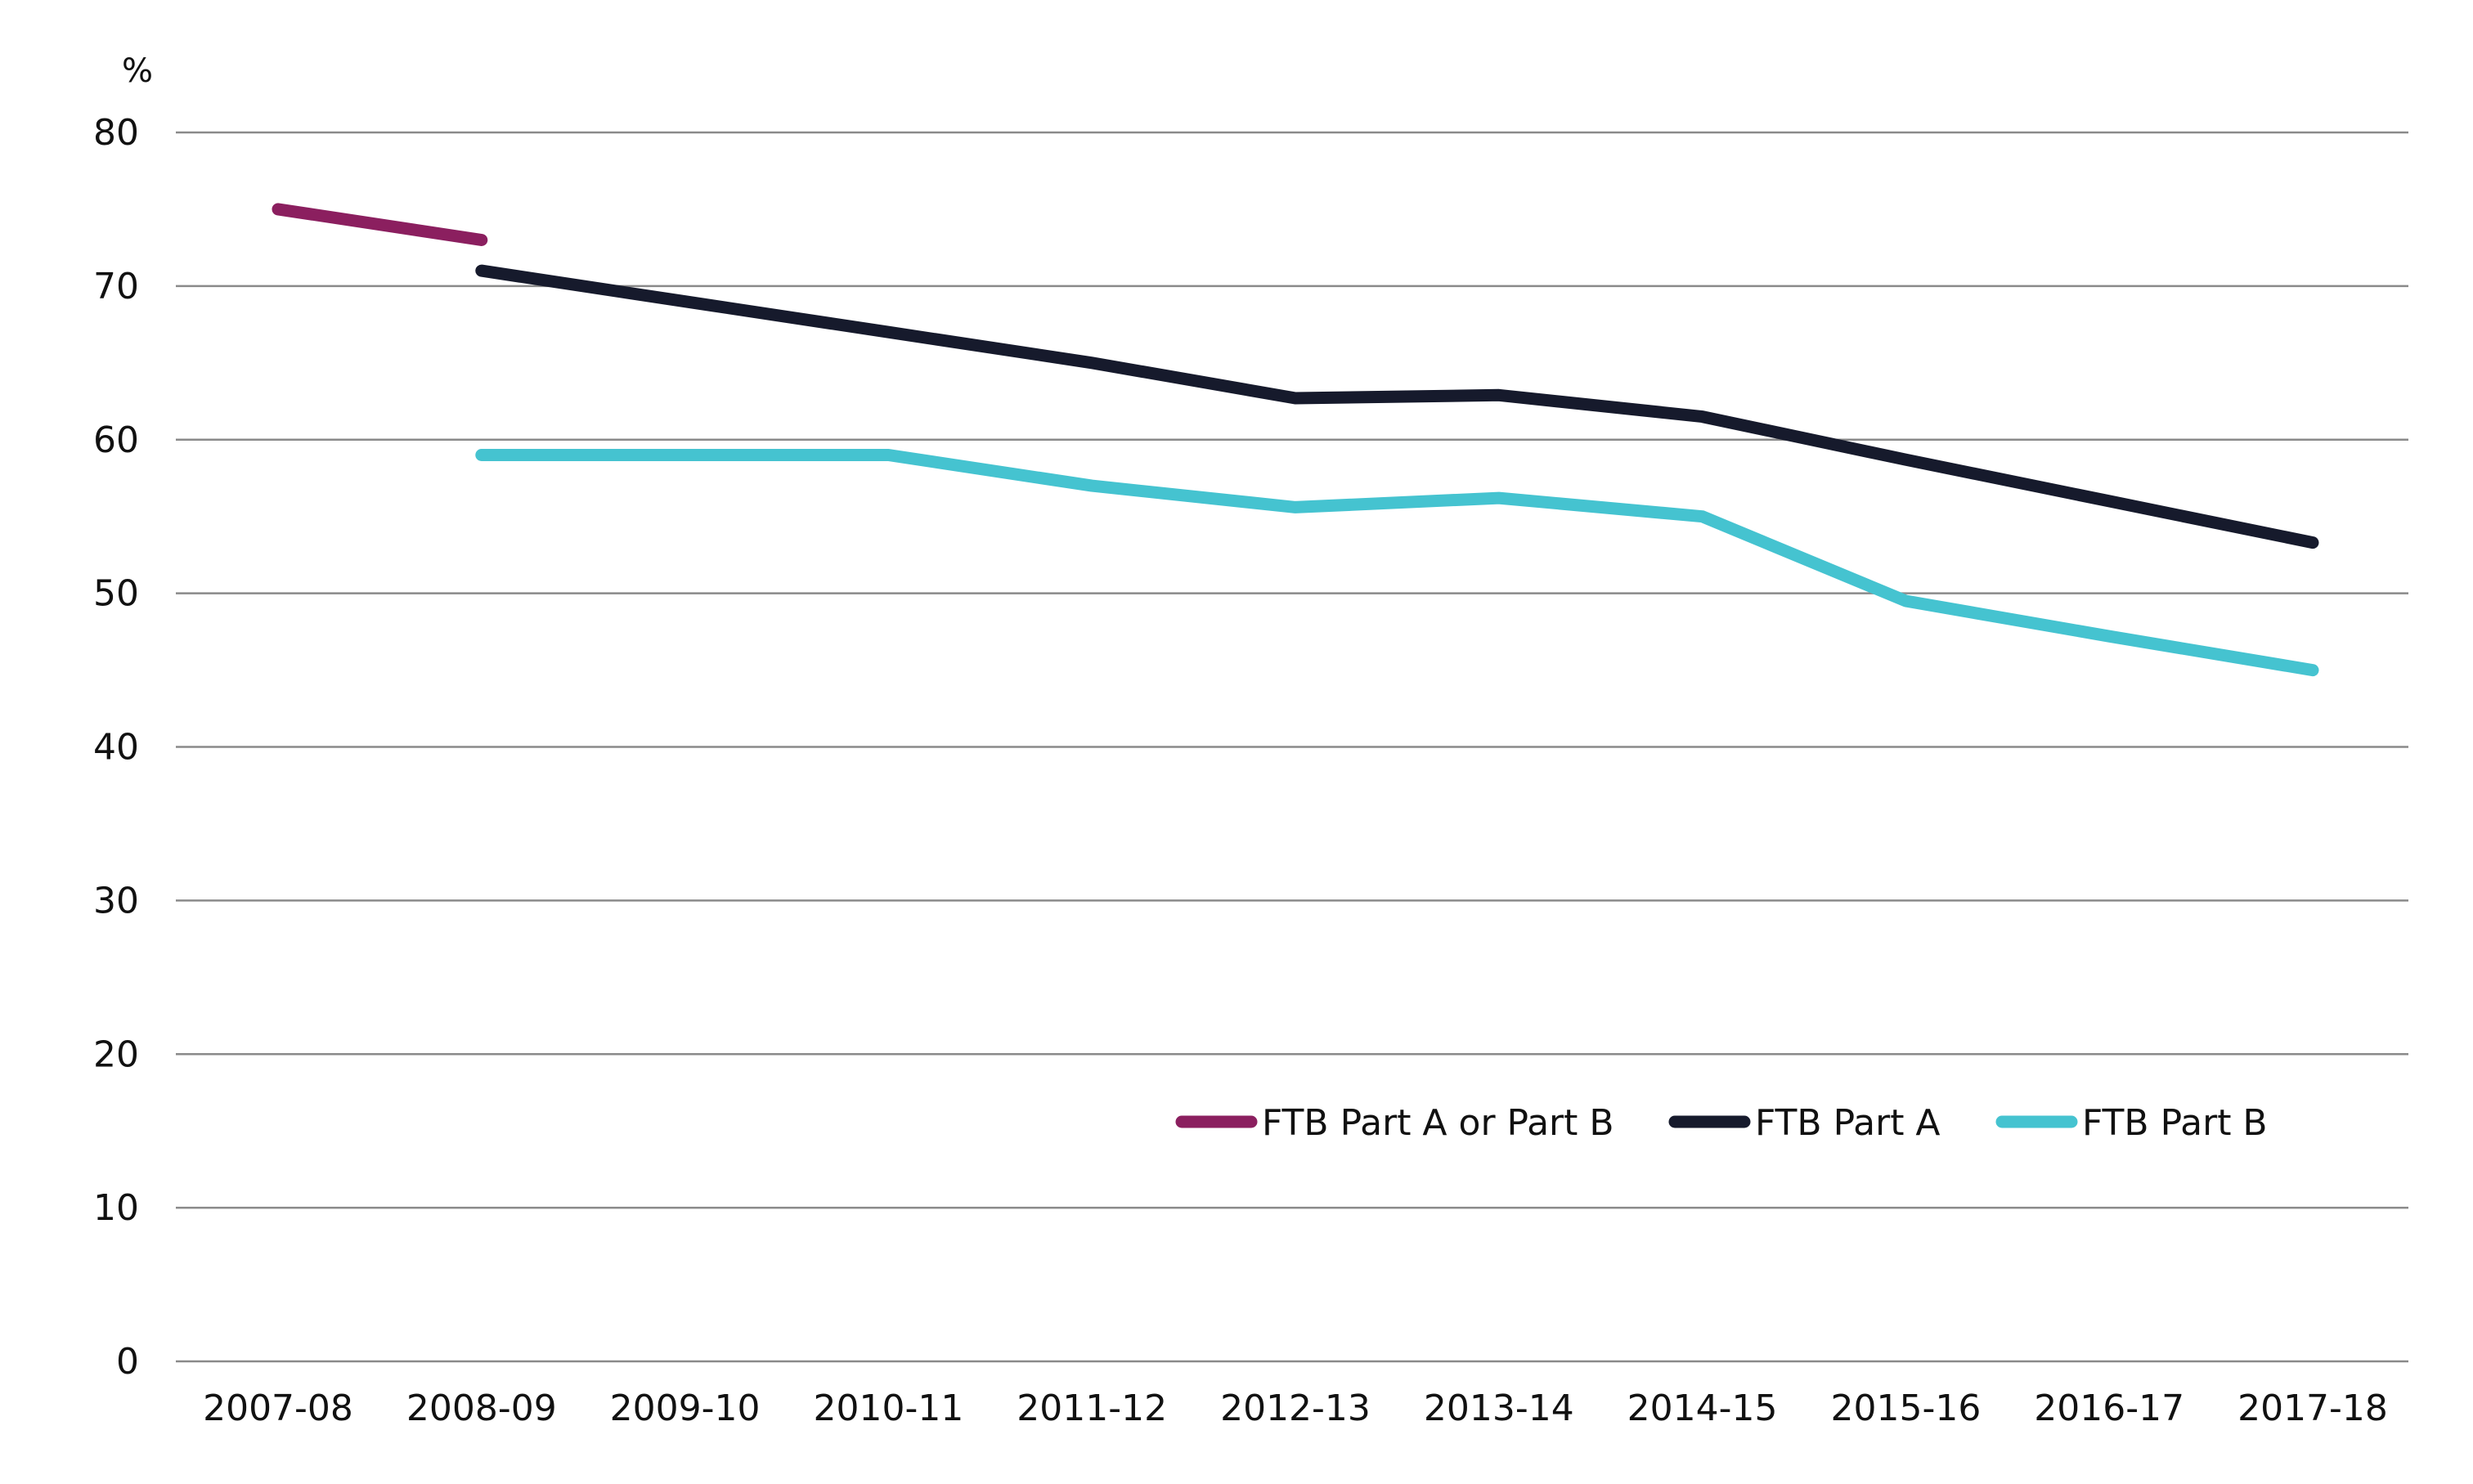 The height and width of the screenshot is (1484, 2473). What do you see at coordinates (116, 286) in the screenshot?
I see `y-tick-label: 70` at bounding box center [116, 286].